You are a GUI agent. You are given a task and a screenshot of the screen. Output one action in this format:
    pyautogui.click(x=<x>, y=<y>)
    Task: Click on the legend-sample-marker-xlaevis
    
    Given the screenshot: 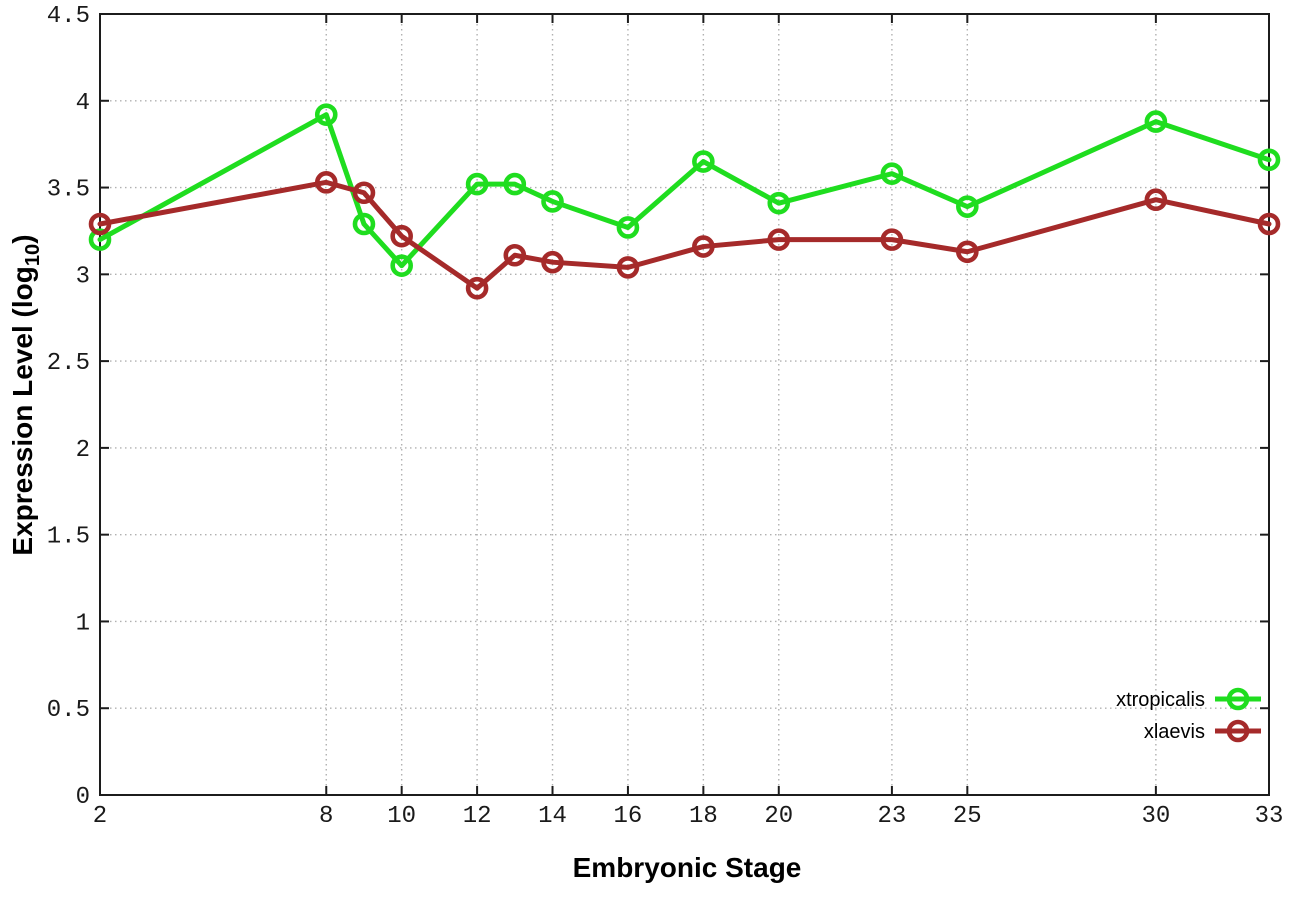 What is the action you would take?
    pyautogui.click(x=1238, y=731)
    